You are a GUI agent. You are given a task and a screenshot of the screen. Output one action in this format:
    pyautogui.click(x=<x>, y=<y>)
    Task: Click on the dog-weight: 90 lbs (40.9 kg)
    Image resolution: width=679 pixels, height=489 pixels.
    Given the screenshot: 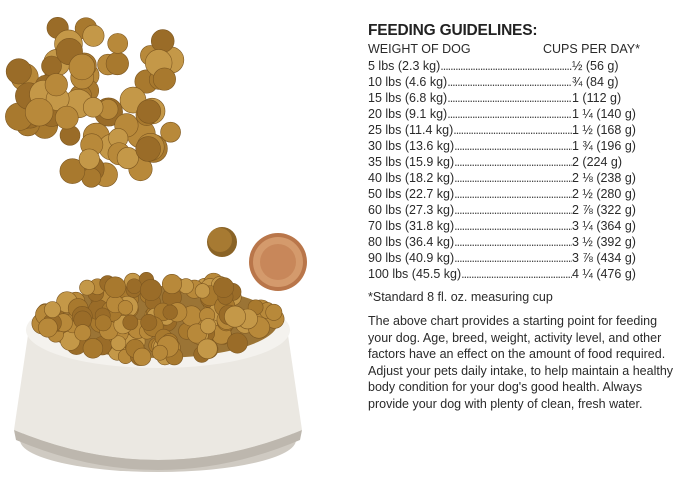 What is the action you would take?
    pyautogui.click(x=411, y=258)
    